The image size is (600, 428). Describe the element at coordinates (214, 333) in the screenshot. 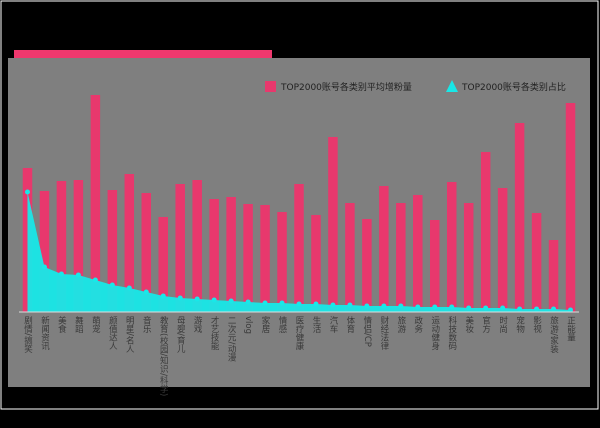

I see `x-tick-label: 才艺技能` at that location.